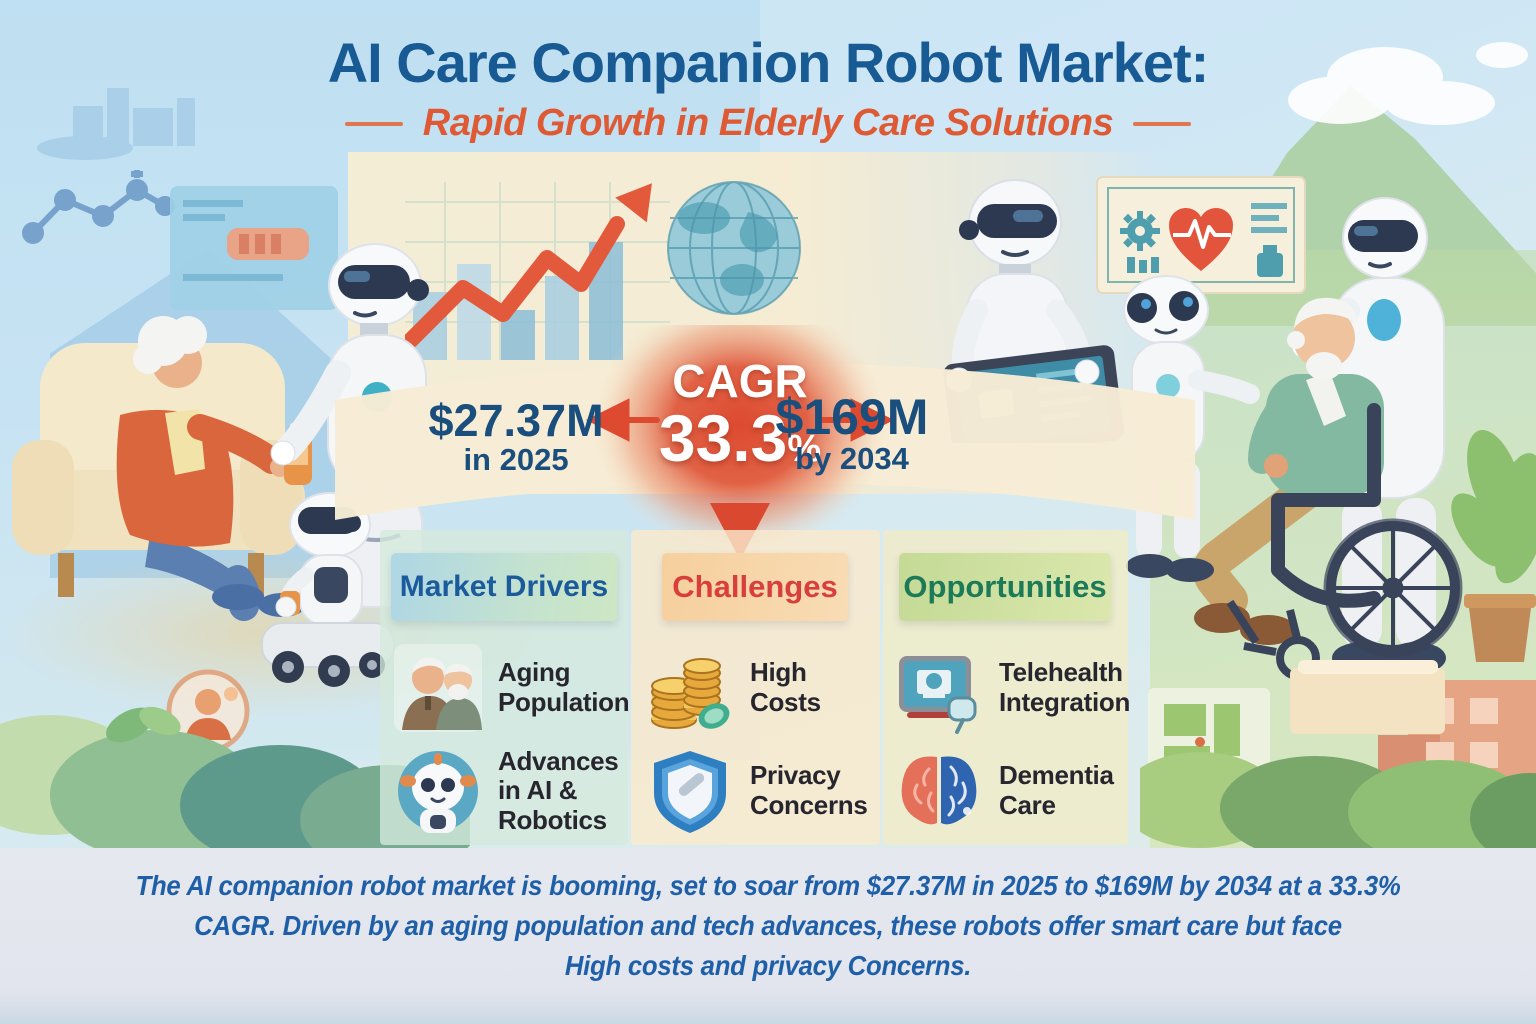 Image resolution: width=1536 pixels, height=1024 pixels. Describe the element at coordinates (785, 687) in the screenshot. I see `item-label: High Costs` at that location.